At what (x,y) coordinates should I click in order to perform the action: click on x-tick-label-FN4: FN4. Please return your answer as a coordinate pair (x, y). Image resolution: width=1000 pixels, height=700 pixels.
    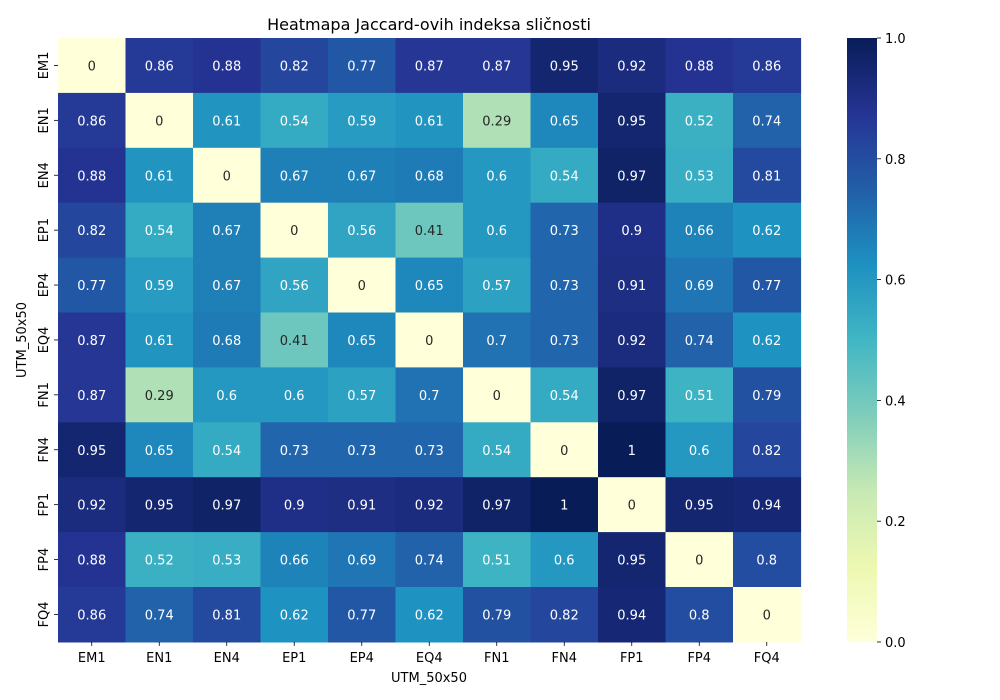
    Looking at the image, I should click on (564, 658).